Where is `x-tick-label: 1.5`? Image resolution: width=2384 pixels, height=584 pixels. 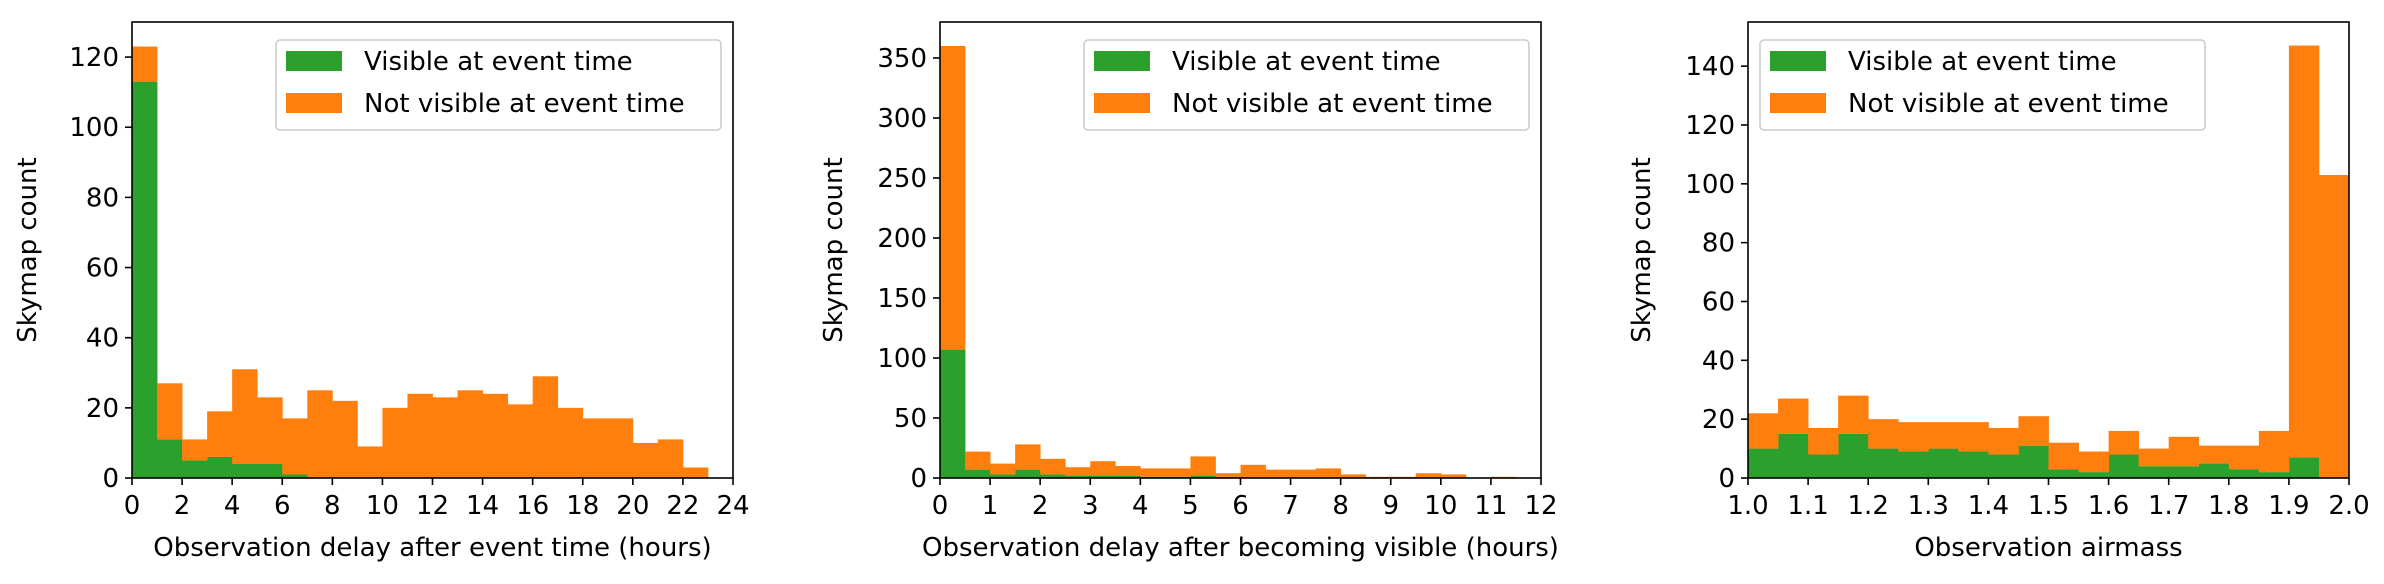 x-tick-label: 1.5 is located at coordinates (2048, 506).